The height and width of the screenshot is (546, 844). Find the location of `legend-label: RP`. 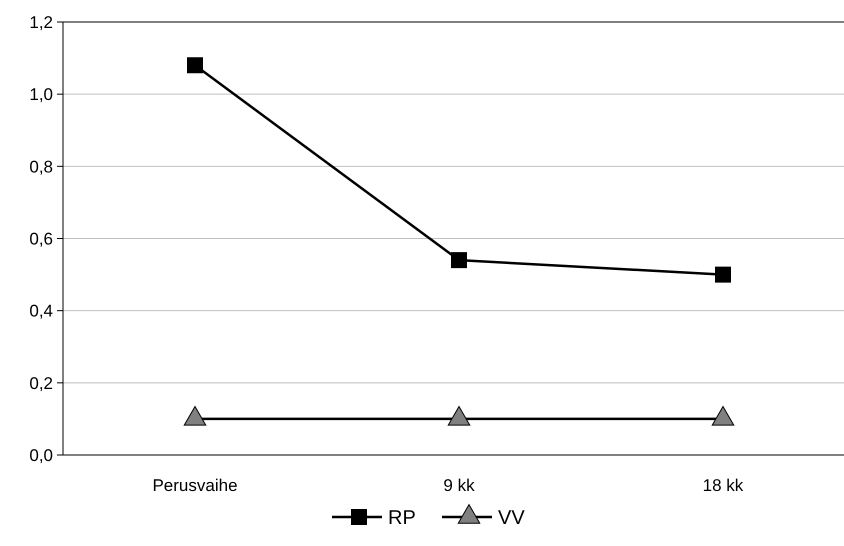

legend-label: RP is located at coordinates (402, 518).